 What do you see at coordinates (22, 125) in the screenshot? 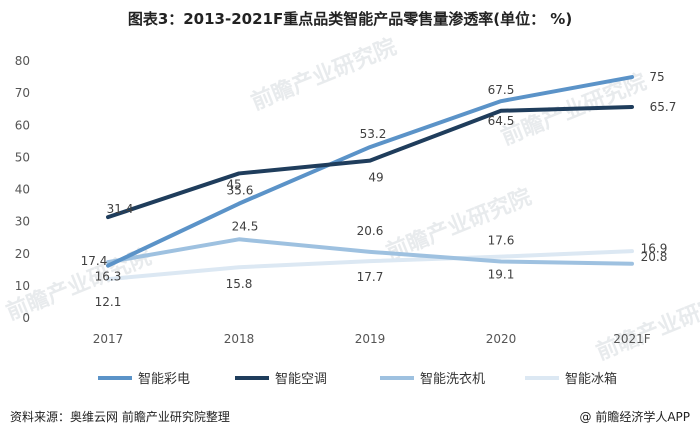
I see `y-tick-label: 60` at bounding box center [22, 125].